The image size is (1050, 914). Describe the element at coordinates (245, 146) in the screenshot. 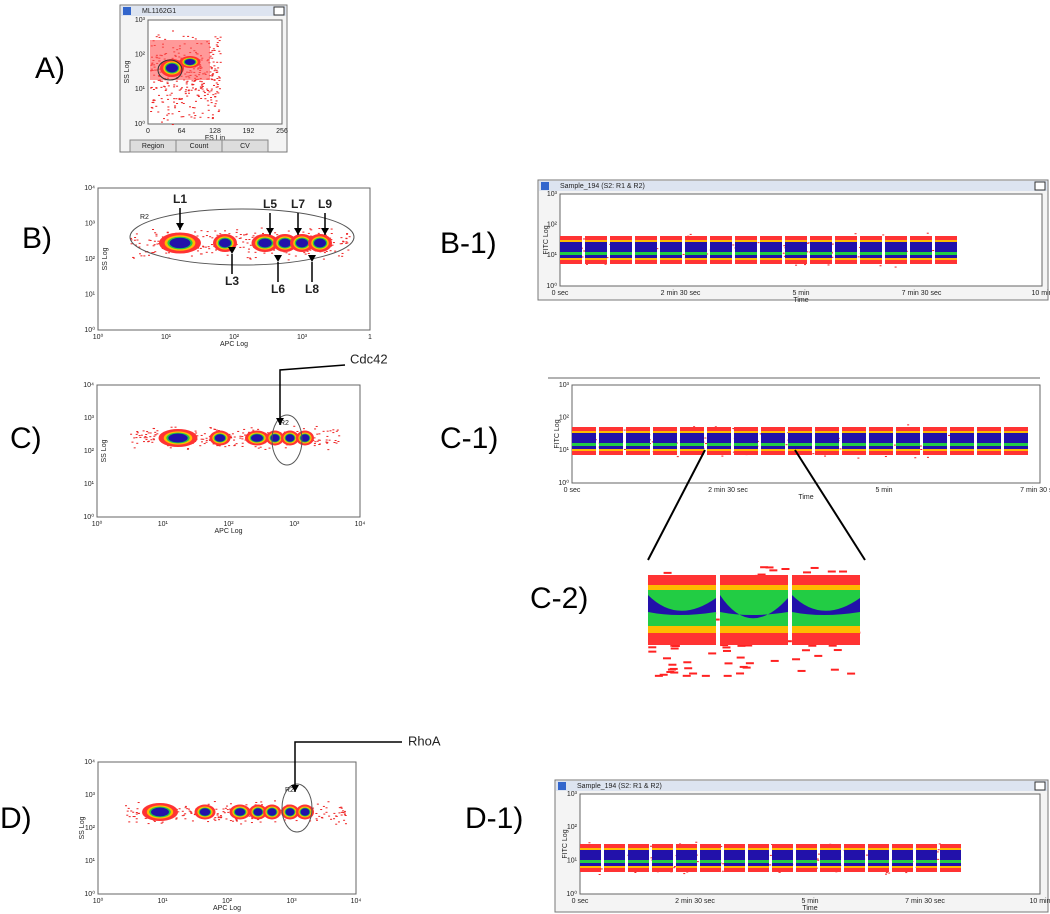

I see `tab` at that location.